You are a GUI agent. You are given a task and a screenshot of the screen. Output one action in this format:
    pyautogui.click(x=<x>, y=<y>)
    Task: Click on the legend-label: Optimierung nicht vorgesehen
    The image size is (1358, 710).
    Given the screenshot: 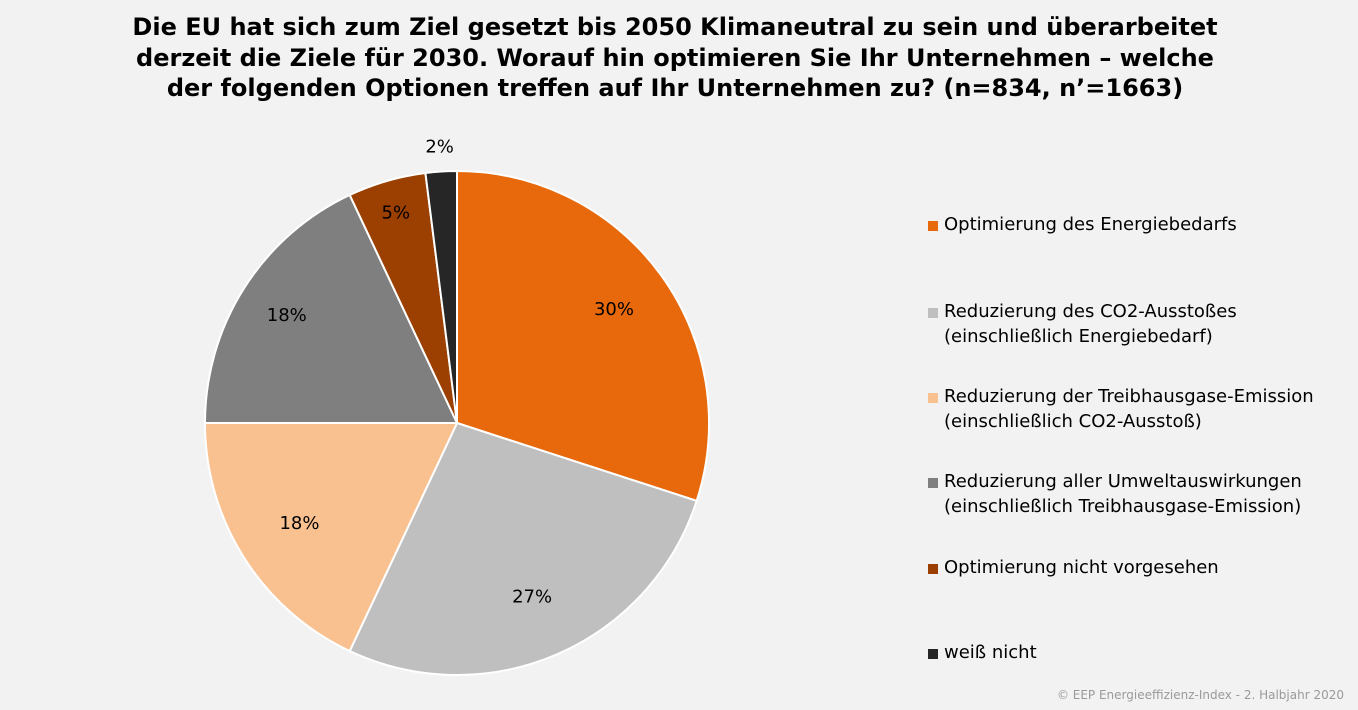 What is the action you would take?
    pyautogui.click(x=1081, y=567)
    